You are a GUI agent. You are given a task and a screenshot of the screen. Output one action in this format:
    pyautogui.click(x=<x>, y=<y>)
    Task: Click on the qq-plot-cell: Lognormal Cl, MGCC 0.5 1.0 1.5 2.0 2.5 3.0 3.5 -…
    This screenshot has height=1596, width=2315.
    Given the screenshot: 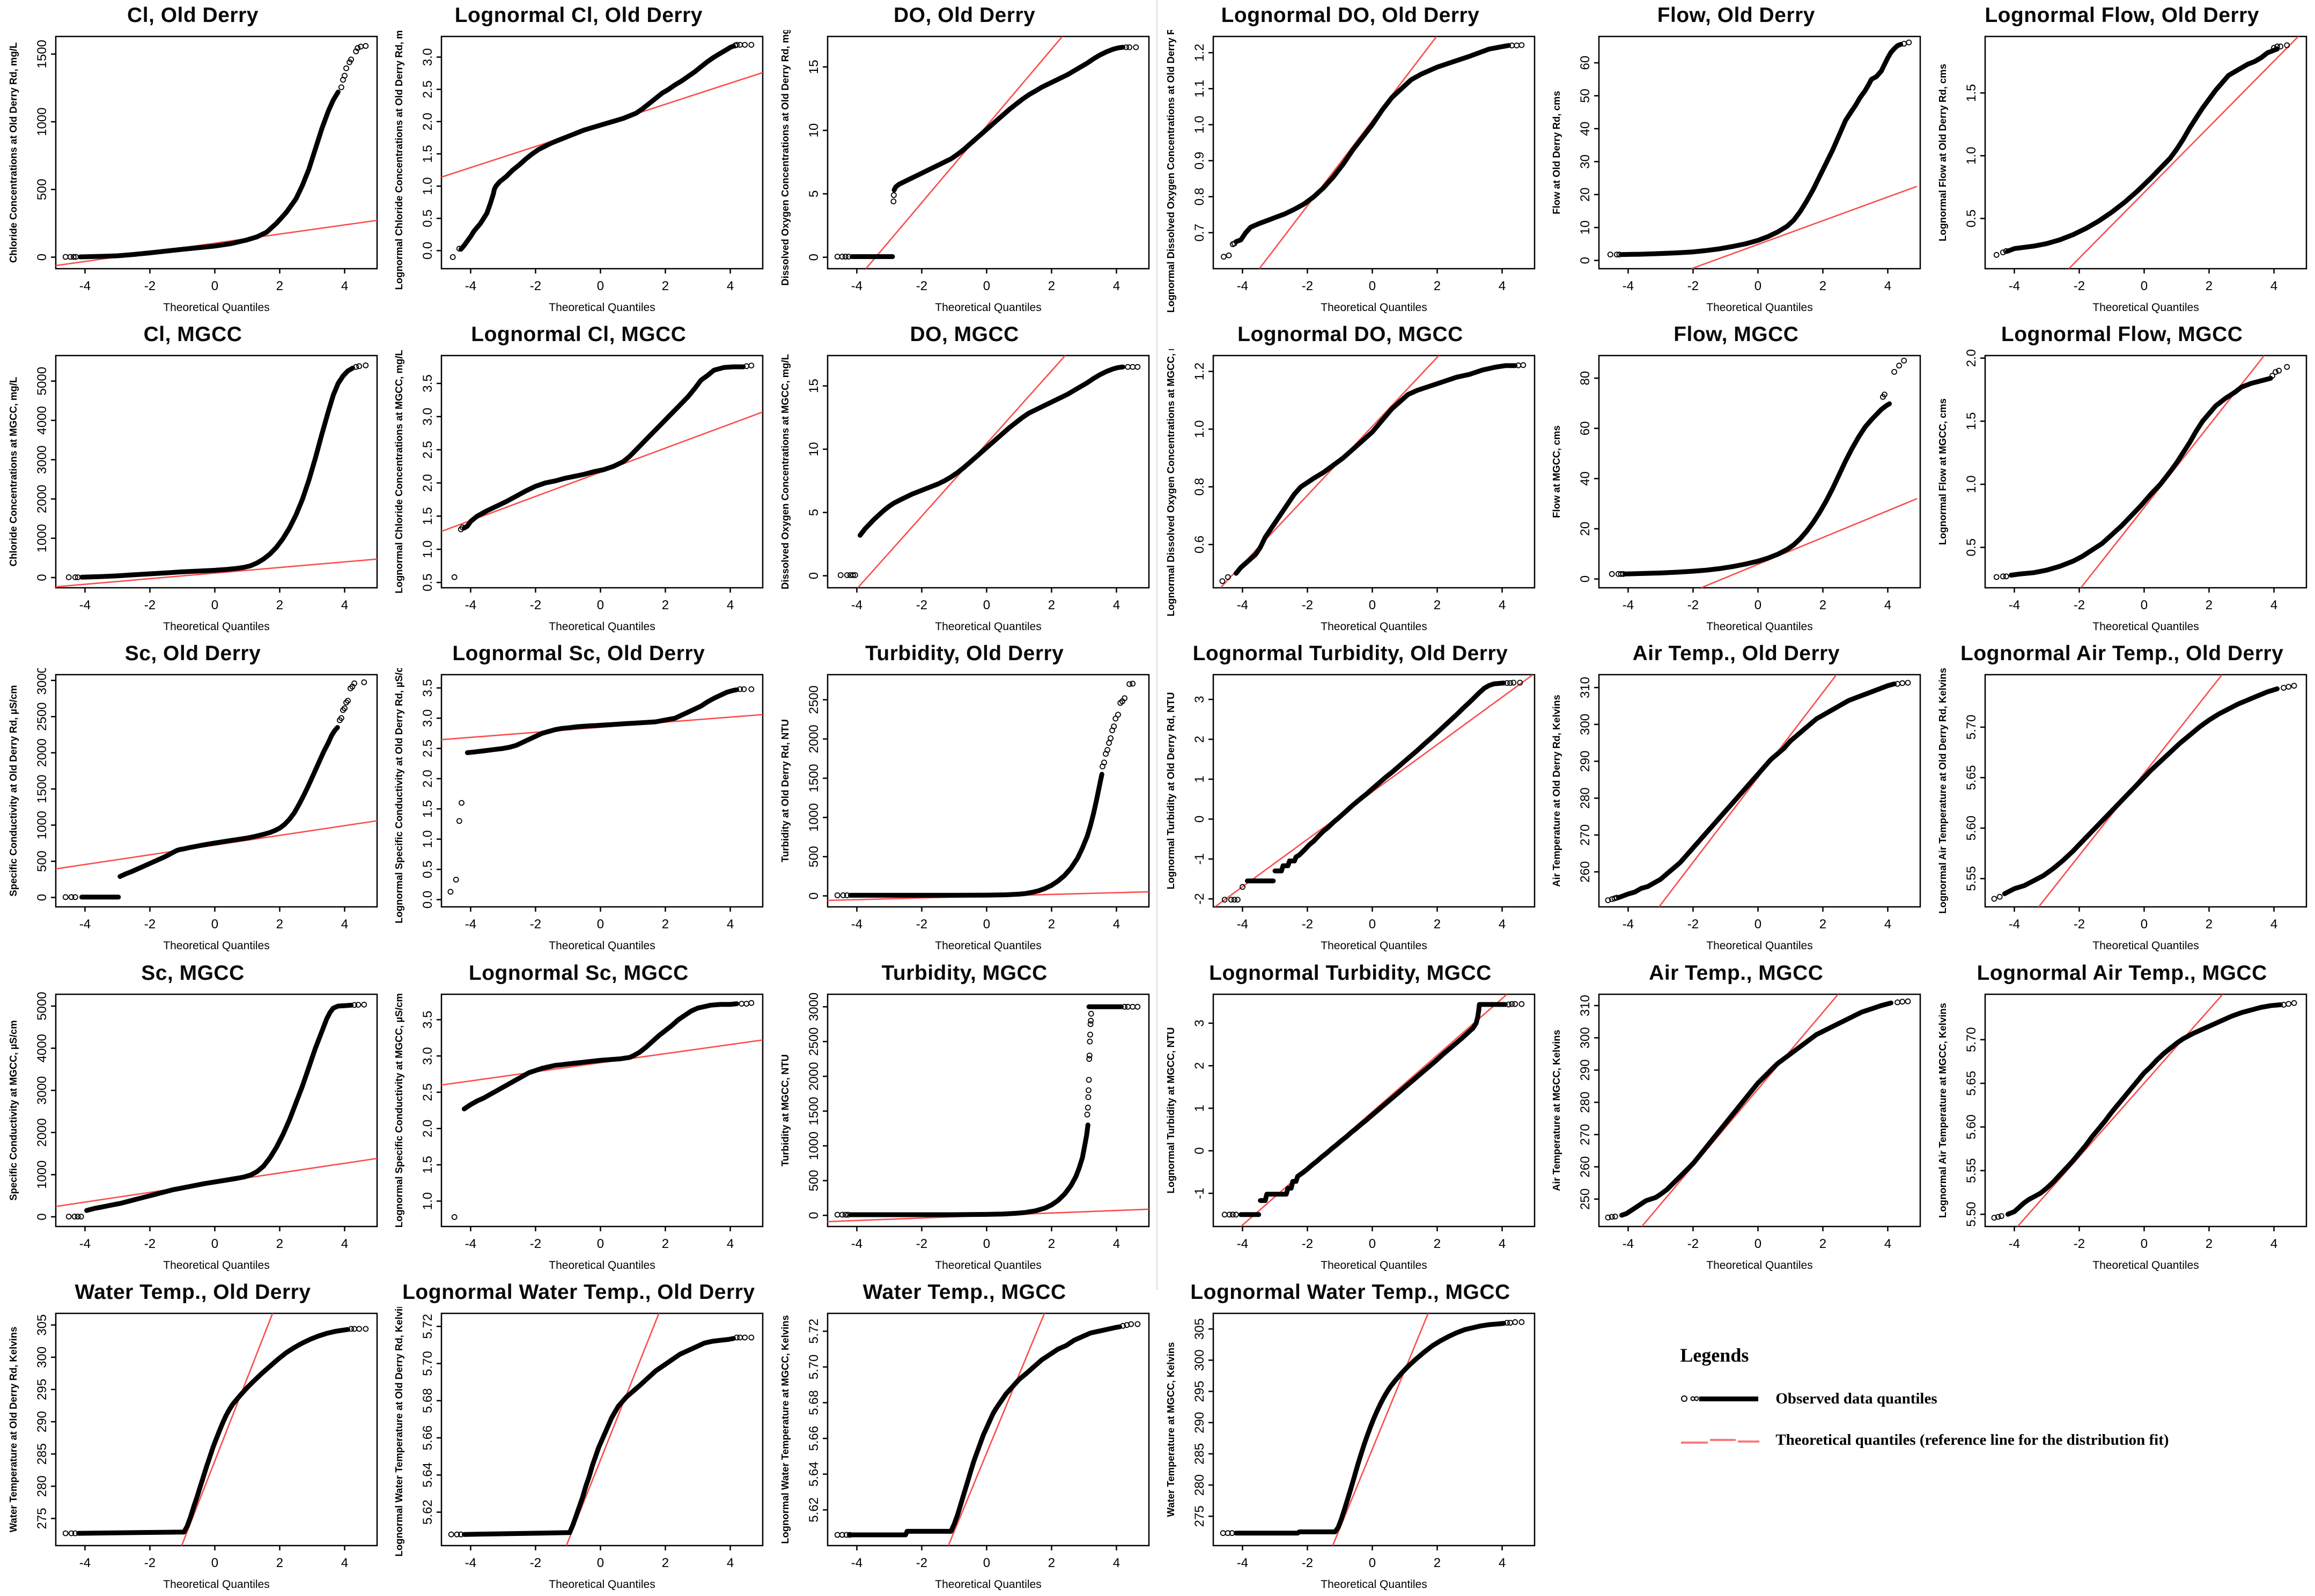 What is the action you would take?
    pyautogui.click(x=578, y=478)
    